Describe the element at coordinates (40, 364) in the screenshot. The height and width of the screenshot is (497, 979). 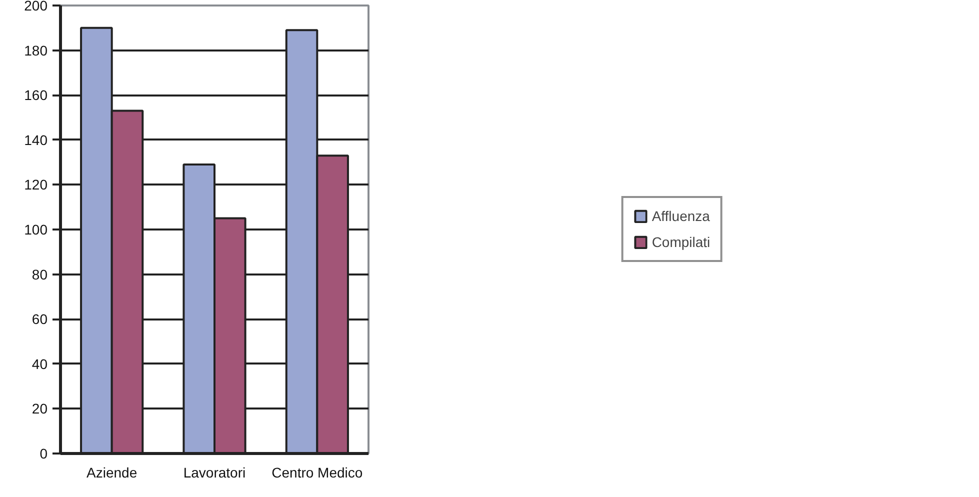
I see `y-tick-label: 40` at that location.